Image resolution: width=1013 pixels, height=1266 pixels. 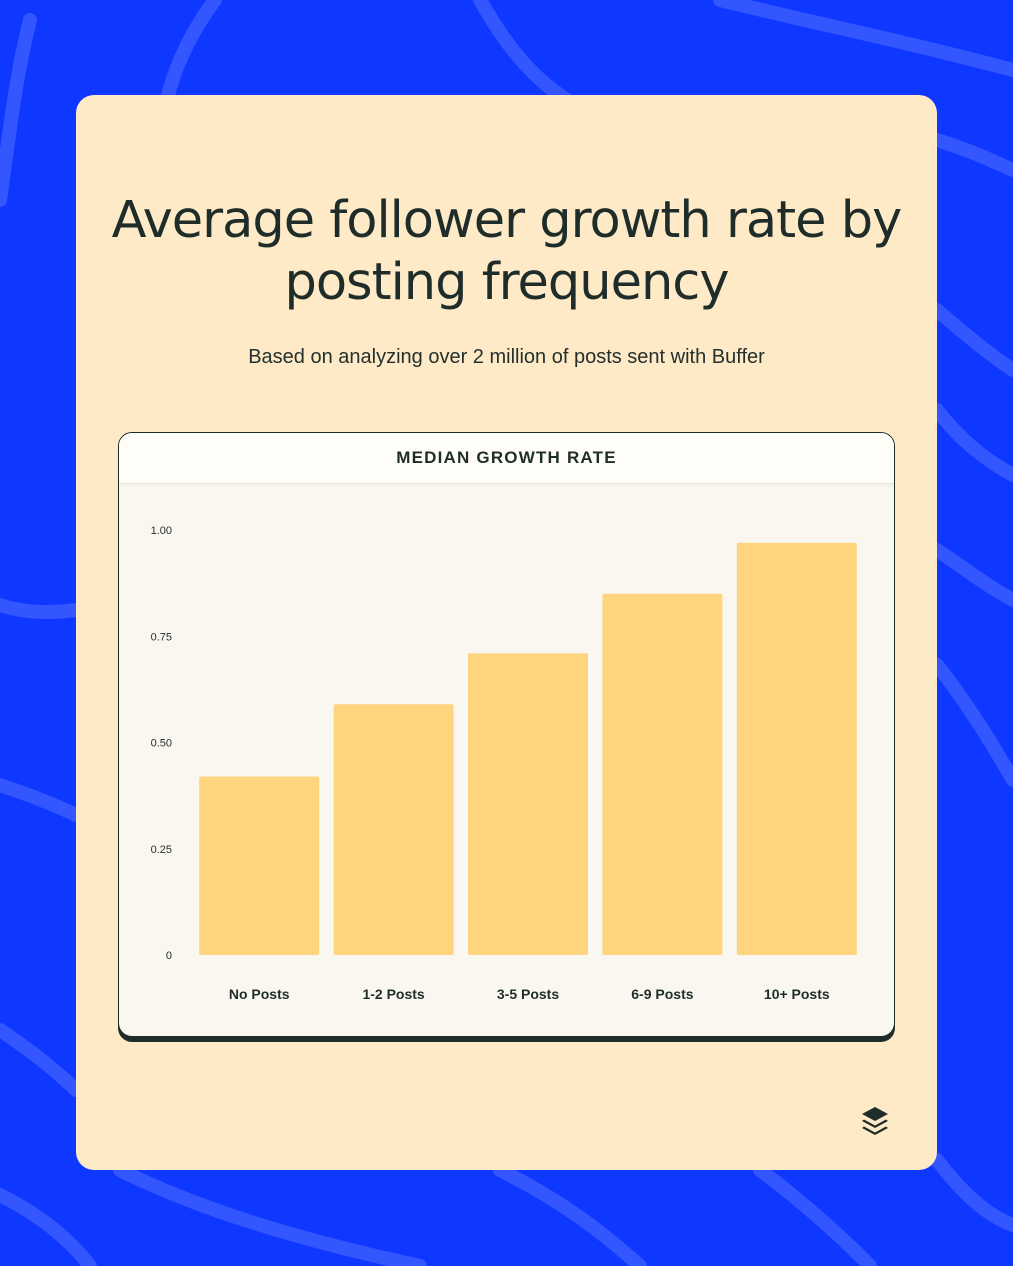 I want to click on bar-6-9-posts, so click(x=662, y=774).